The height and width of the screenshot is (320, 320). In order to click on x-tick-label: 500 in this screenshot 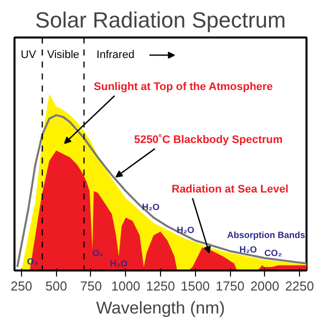, I will do `click(56, 286)`.